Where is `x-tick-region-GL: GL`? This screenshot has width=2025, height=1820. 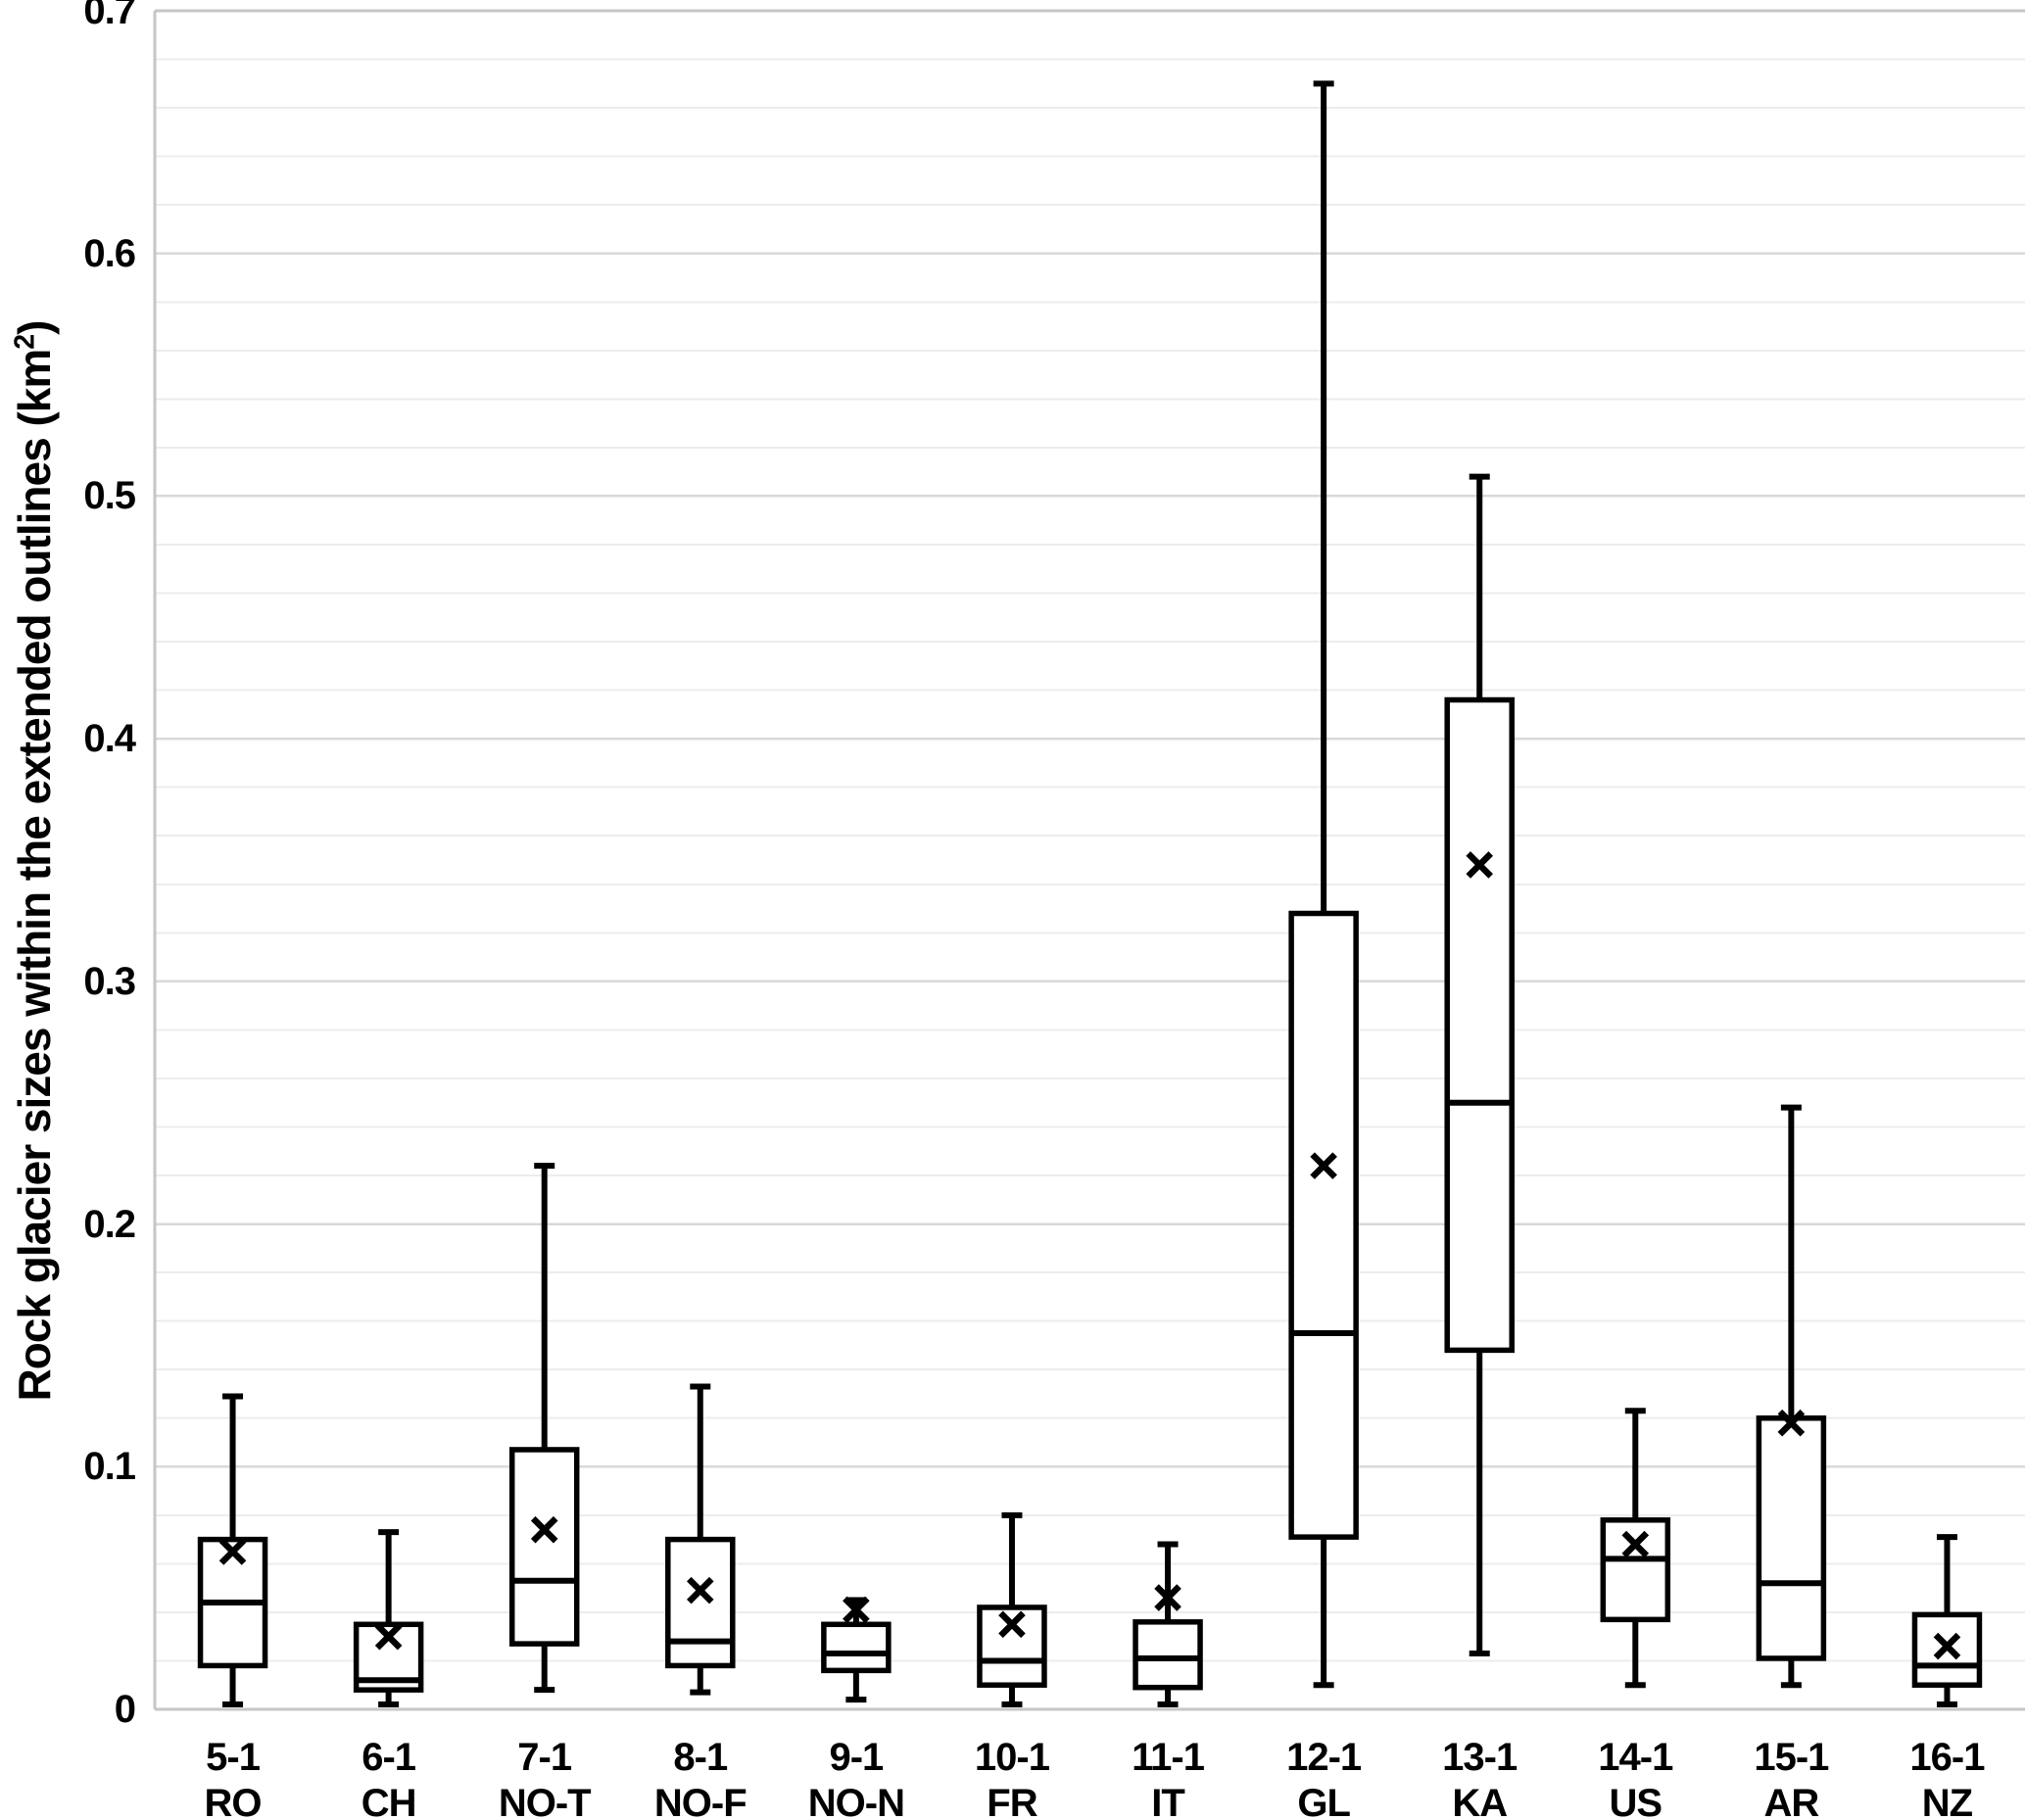
x-tick-region-GL: GL is located at coordinates (1324, 1801).